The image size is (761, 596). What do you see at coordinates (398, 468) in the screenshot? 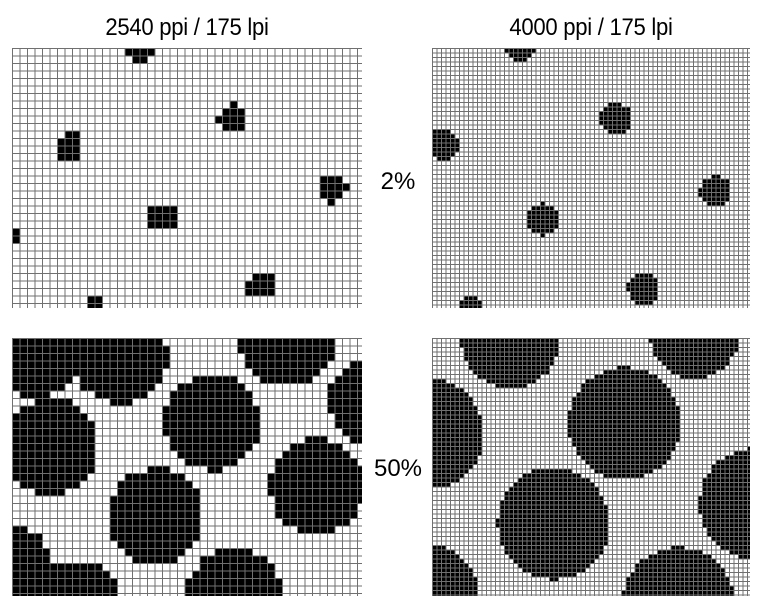
I see `row-label-50-percent: 50%` at bounding box center [398, 468].